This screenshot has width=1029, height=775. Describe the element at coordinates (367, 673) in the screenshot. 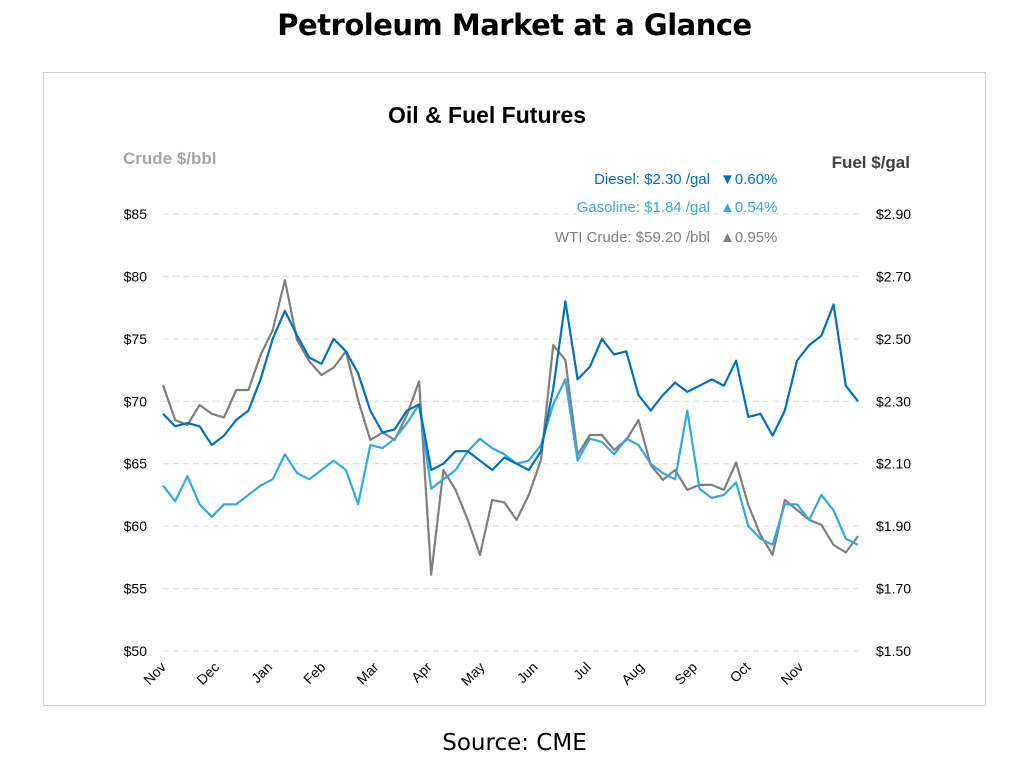

I see `x-tick-label: Mar` at that location.